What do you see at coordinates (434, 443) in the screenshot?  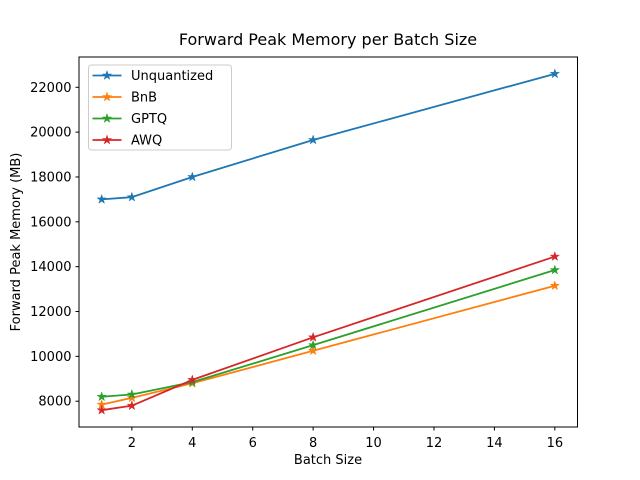 I see `x-tick-label: 12` at bounding box center [434, 443].